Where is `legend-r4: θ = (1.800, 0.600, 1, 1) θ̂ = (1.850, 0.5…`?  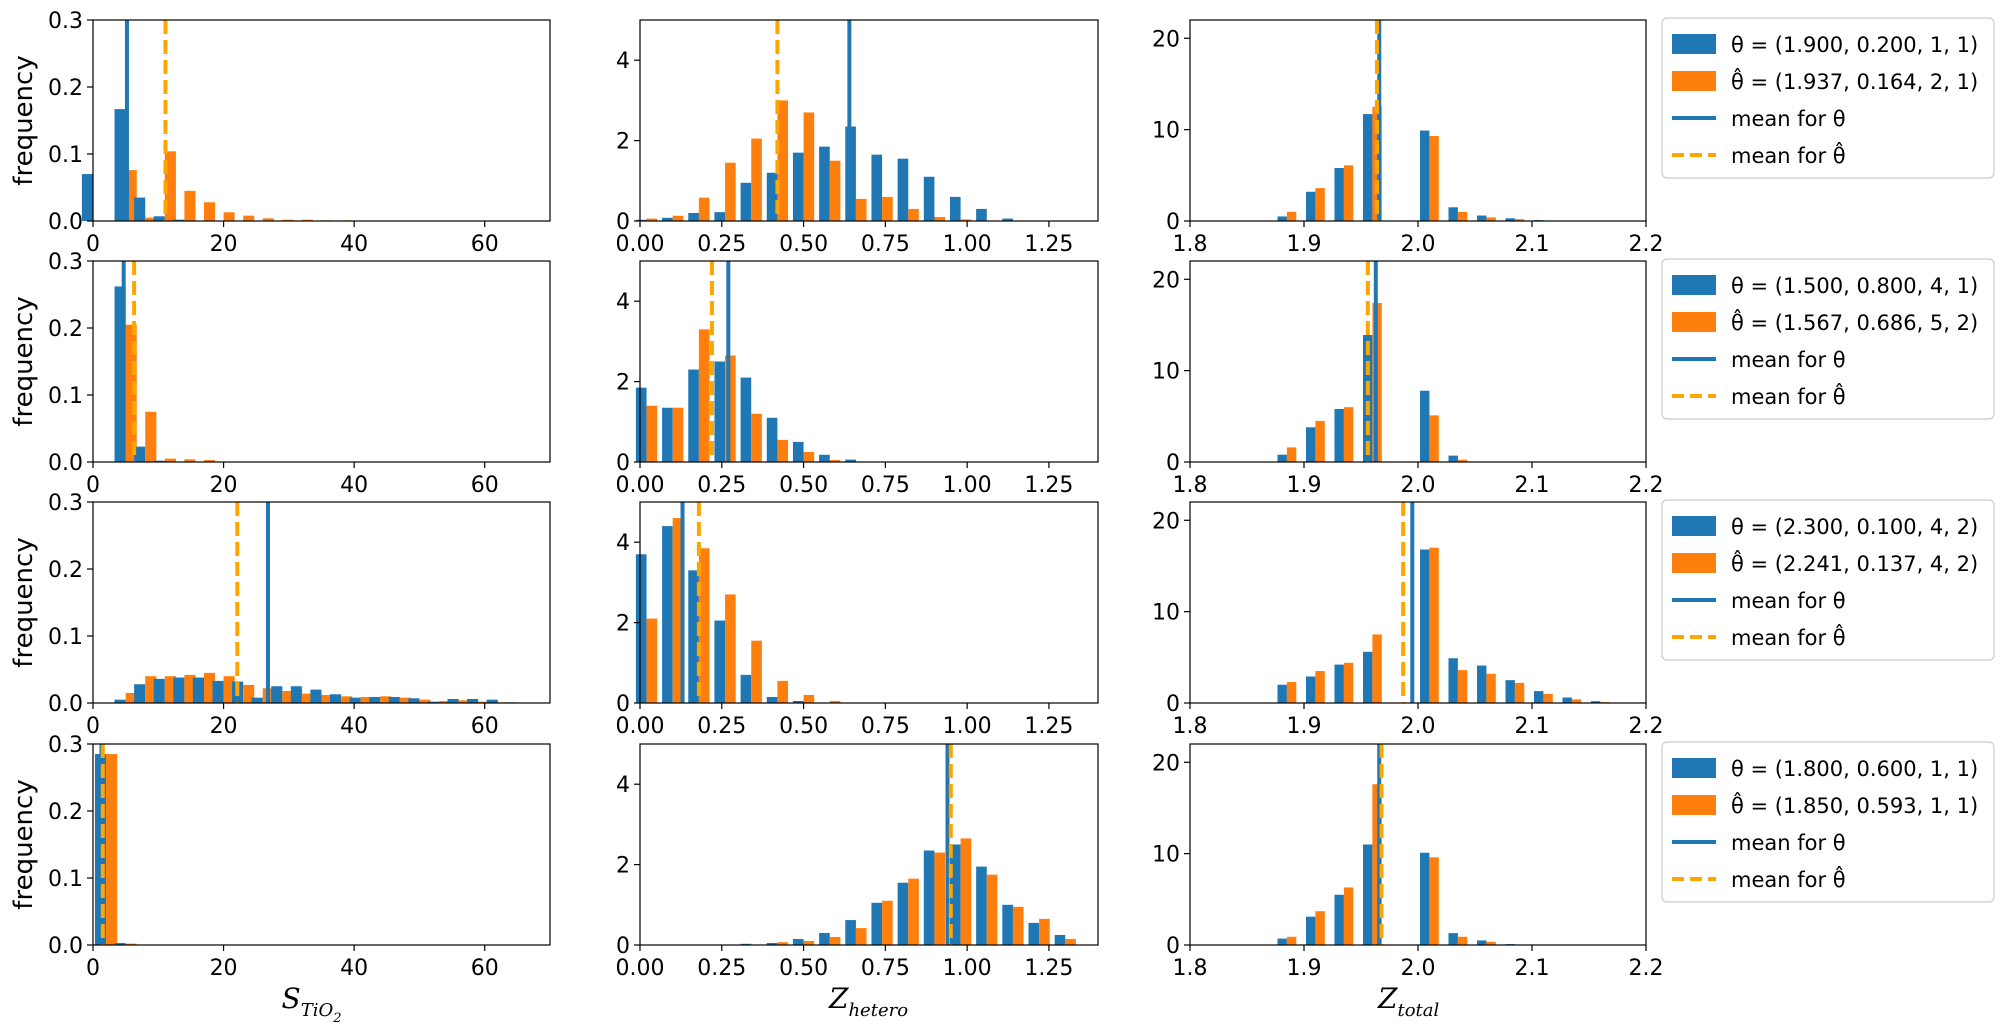
legend-r4: θ = (1.800, 0.600, 1, 1) θ̂ = (1.850, 0.5… is located at coordinates (1828, 822).